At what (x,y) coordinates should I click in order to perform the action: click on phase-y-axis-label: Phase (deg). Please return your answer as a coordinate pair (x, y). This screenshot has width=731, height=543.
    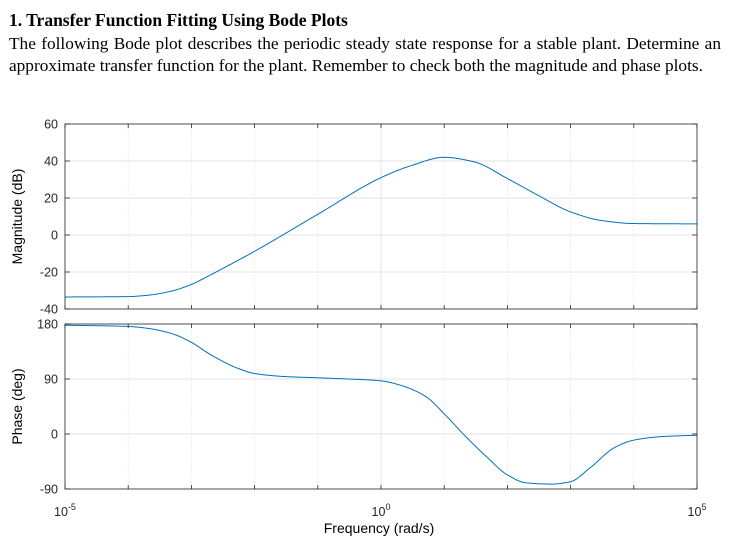
    Looking at the image, I should click on (17, 406).